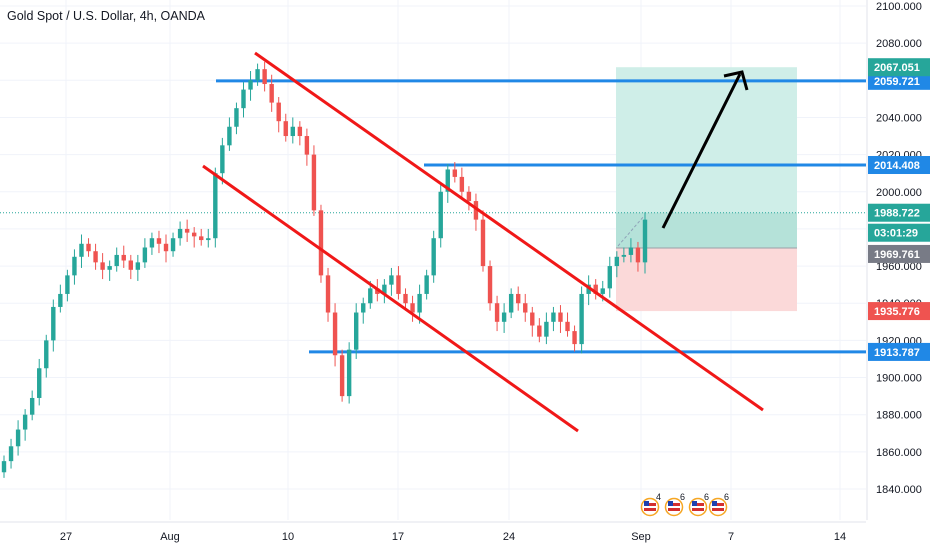  What do you see at coordinates (288, 537) in the screenshot?
I see `time-tick-label: 10` at bounding box center [288, 537].